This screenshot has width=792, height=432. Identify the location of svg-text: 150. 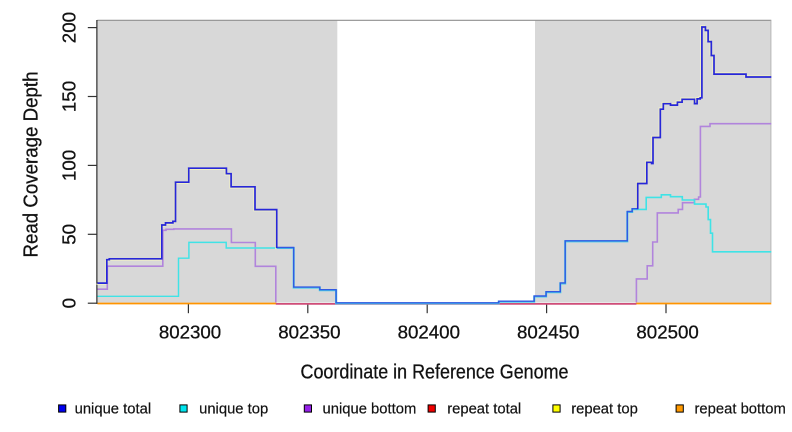
(69, 96).